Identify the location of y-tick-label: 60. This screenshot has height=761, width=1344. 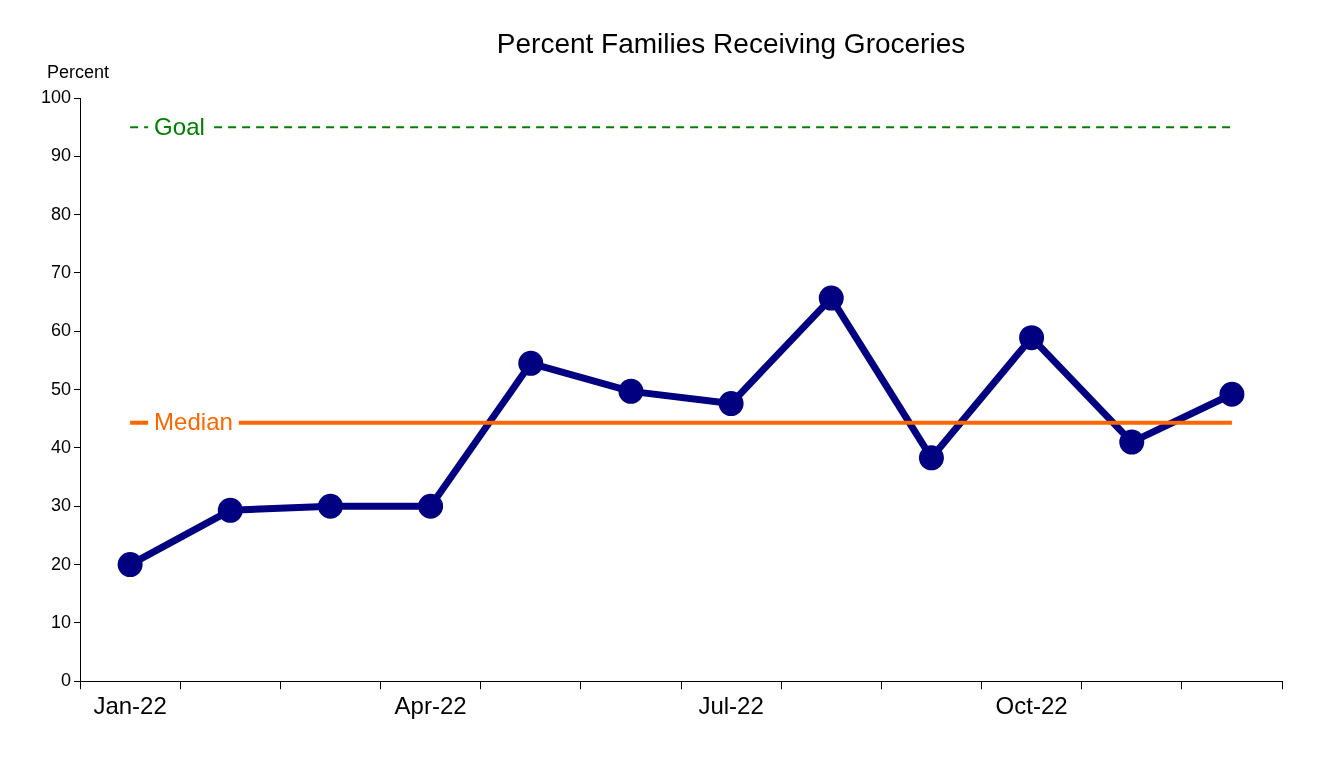
(61, 330).